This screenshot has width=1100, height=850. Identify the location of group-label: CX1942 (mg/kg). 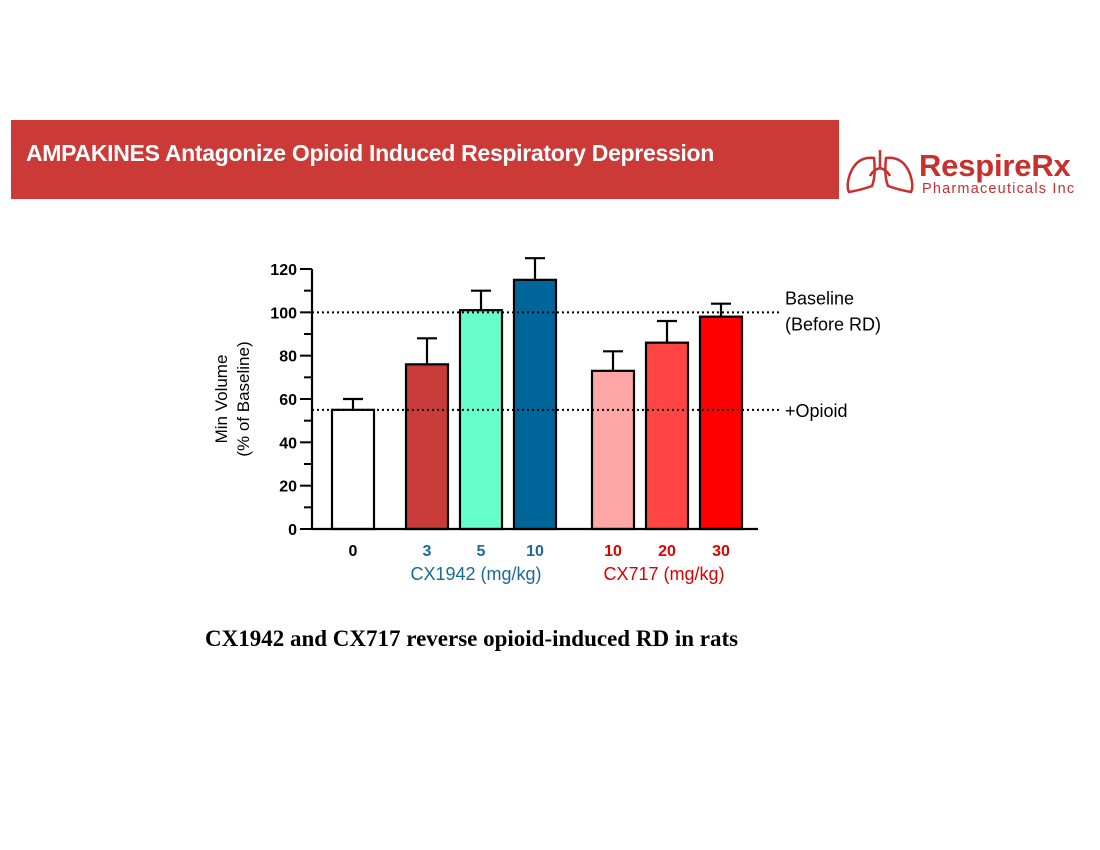
(475, 574).